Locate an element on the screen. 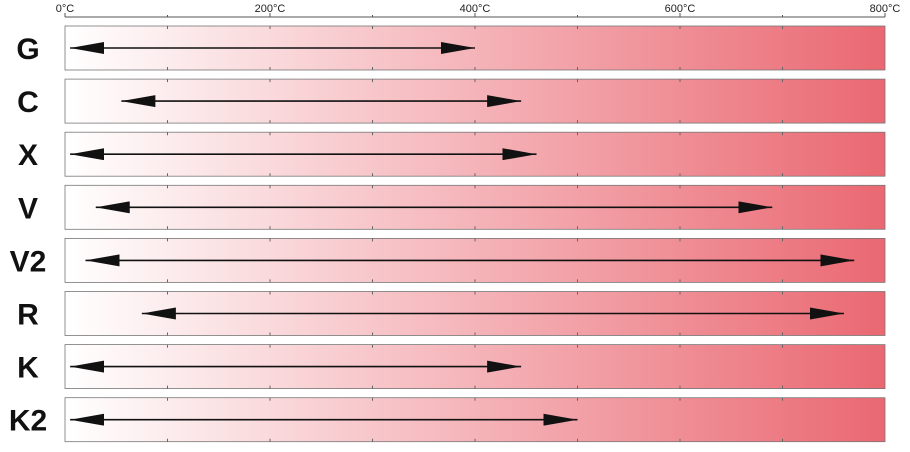 Image resolution: width=910 pixels, height=452 pixels. row-label-x: X is located at coordinates (28, 155).